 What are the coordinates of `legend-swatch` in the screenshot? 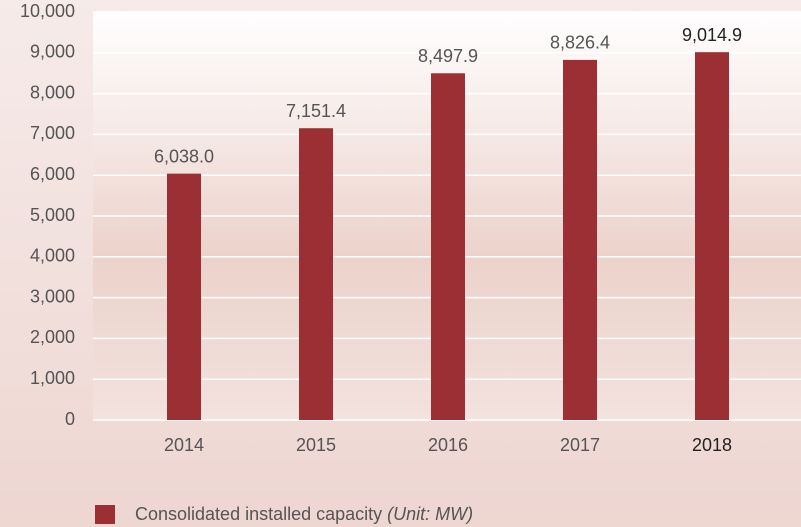 It's located at (105, 514).